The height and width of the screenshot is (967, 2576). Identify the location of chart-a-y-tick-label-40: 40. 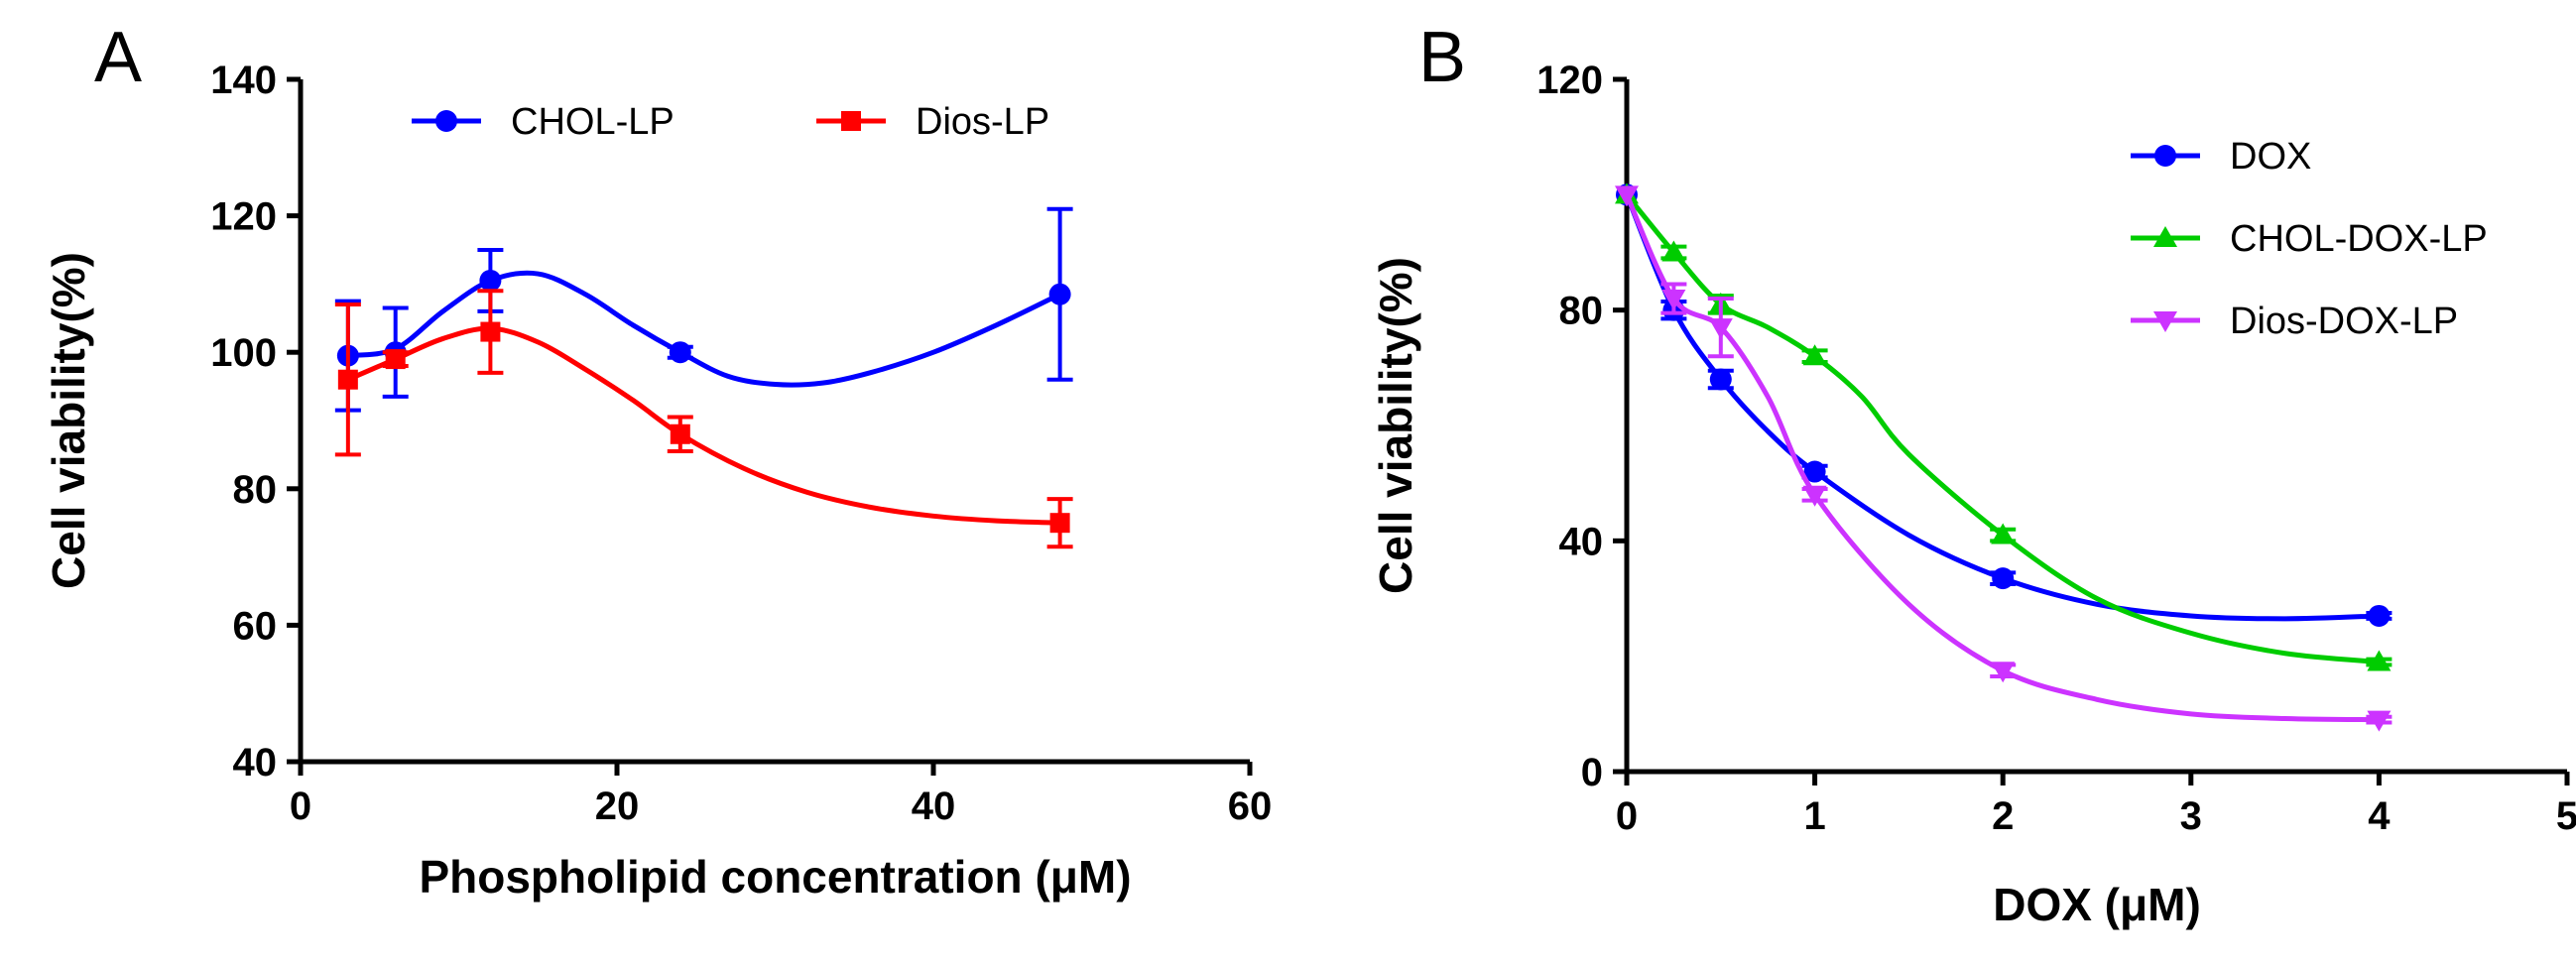
(255, 763).